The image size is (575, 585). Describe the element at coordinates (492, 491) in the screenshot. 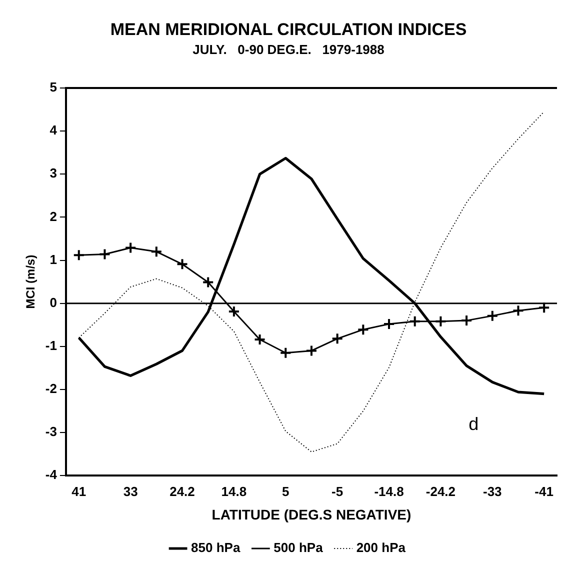

I see `x-tick-label: -33` at that location.